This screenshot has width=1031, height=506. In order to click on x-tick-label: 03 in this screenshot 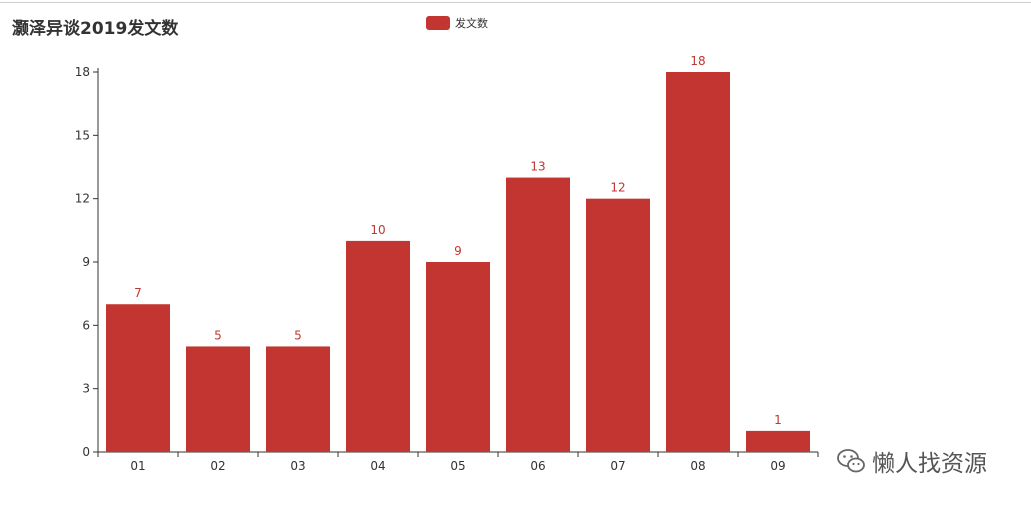, I will do `click(297, 466)`.